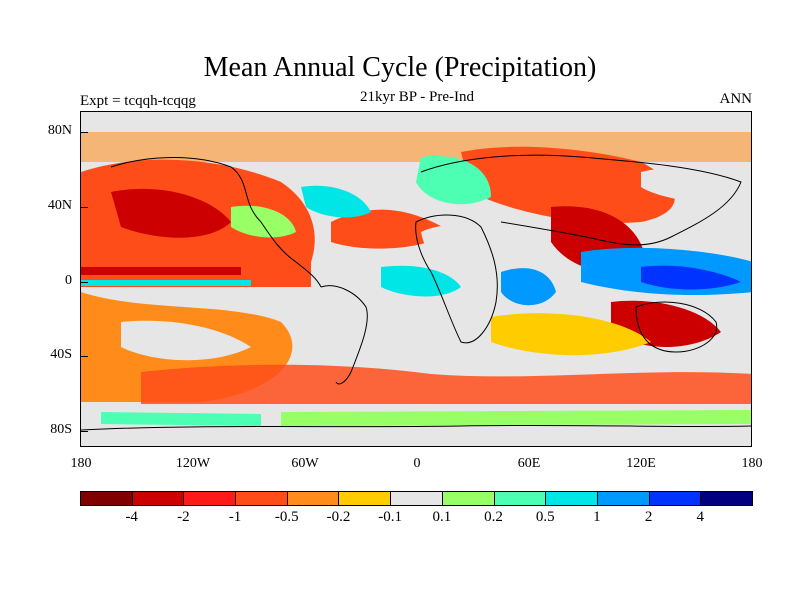 Image resolution: width=800 pixels, height=600 pixels. What do you see at coordinates (84, 207) in the screenshot?
I see `y-tick-40n` at bounding box center [84, 207].